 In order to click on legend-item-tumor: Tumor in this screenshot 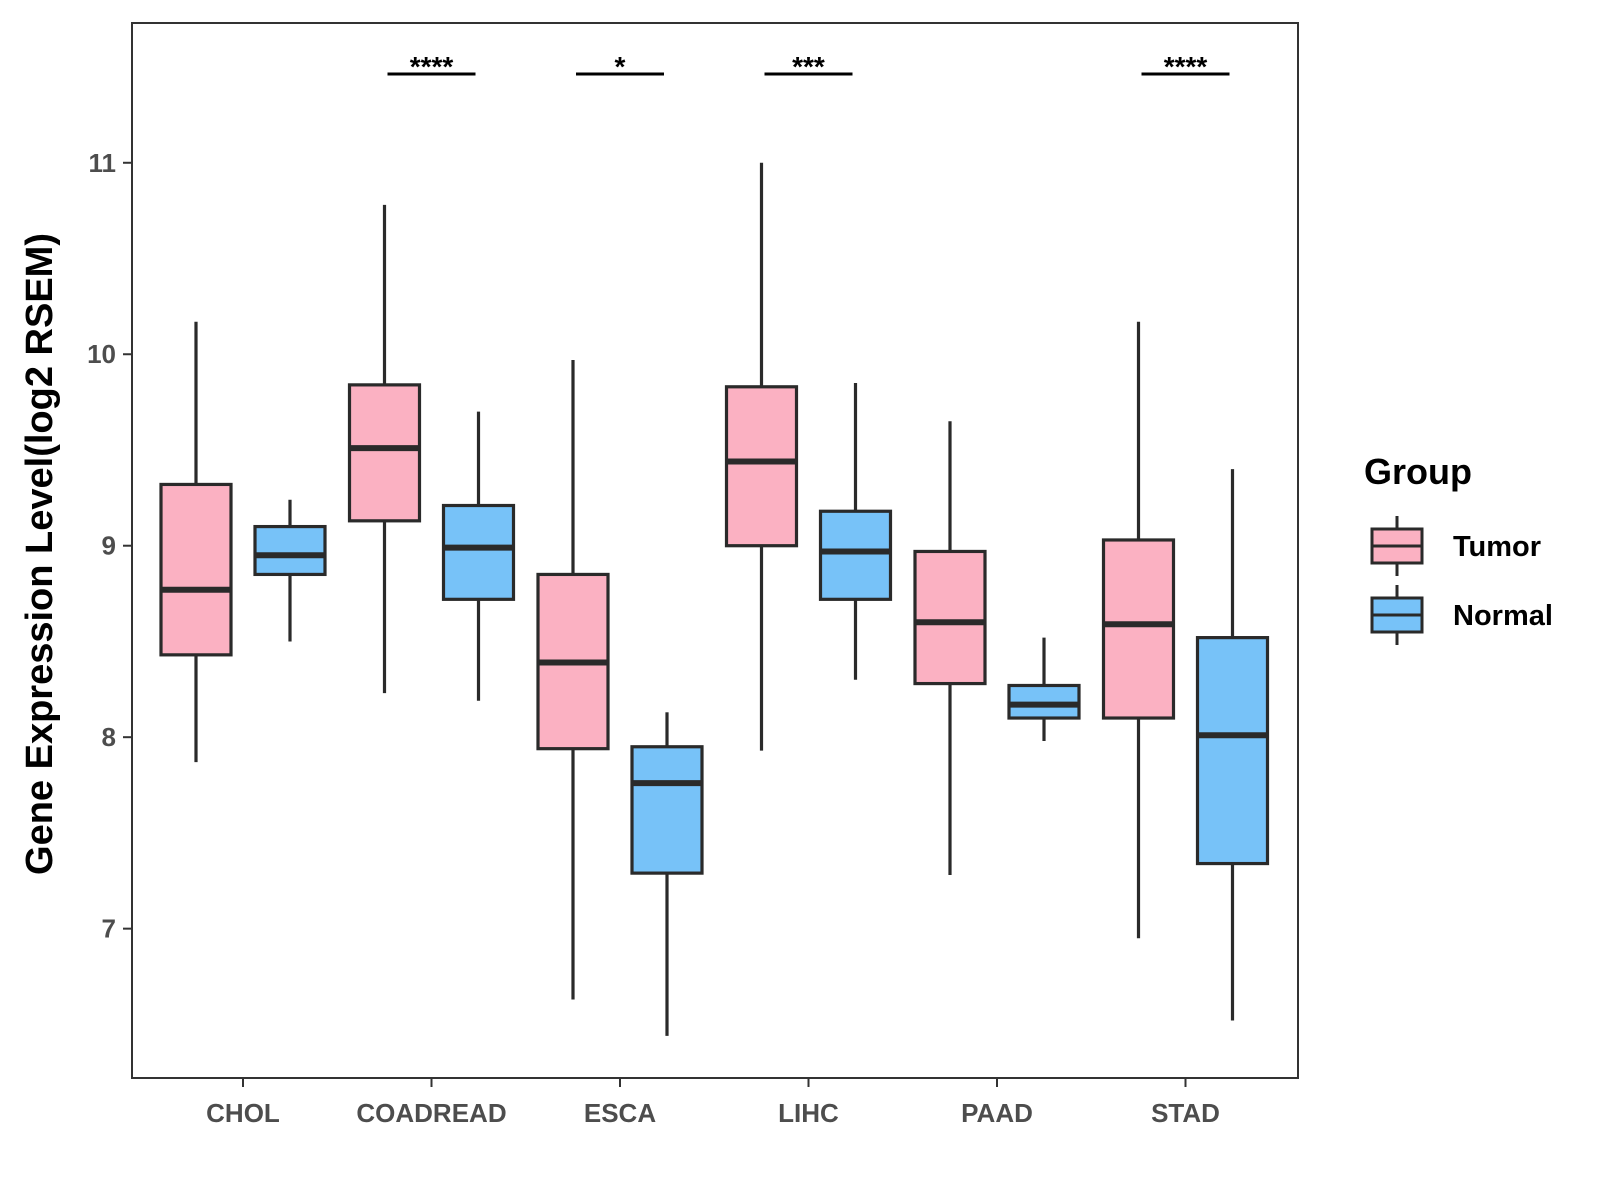, I will do `click(1455, 546)`.